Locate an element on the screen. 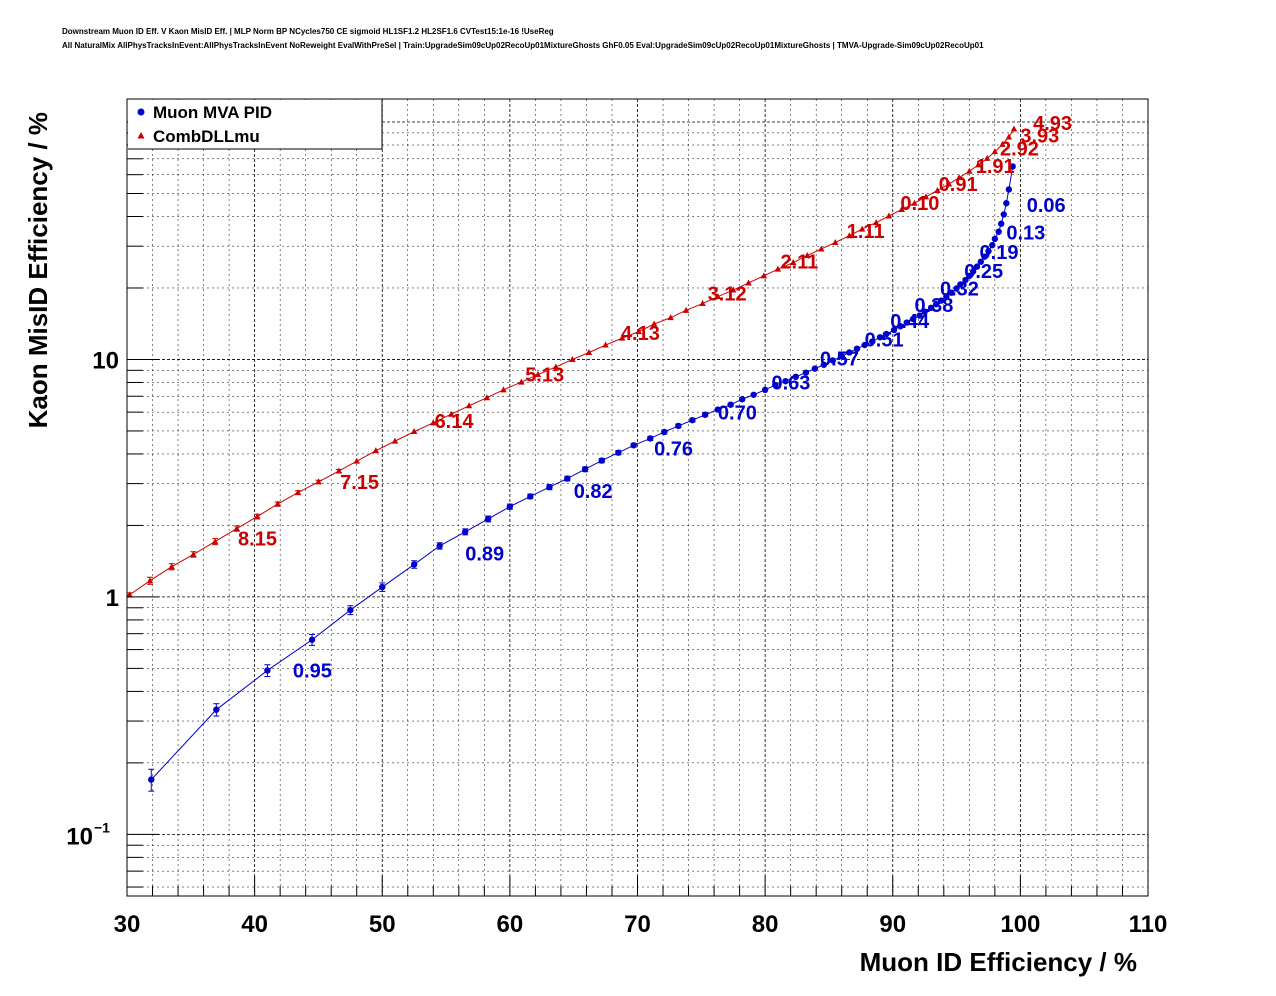 Image resolution: width=1276 pixels, height=996 pixels. threshold-label: 0.51 is located at coordinates (884, 340).